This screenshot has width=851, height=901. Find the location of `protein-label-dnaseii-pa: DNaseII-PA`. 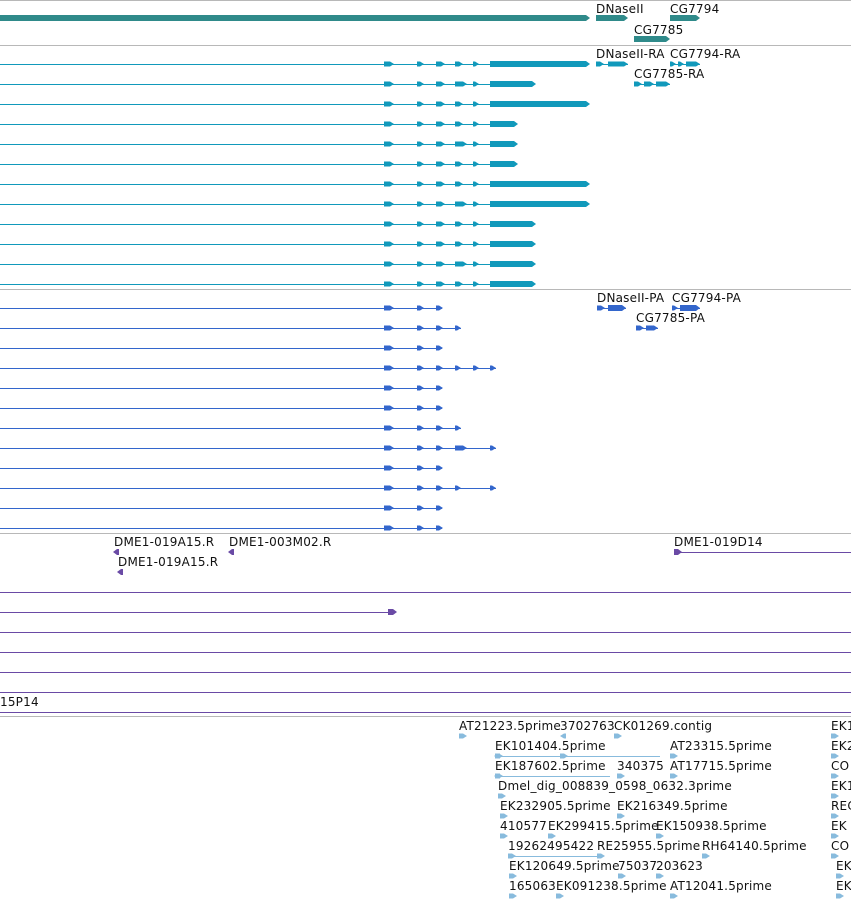

protein-label-dnaseii-pa: DNaseII-PA is located at coordinates (631, 298).